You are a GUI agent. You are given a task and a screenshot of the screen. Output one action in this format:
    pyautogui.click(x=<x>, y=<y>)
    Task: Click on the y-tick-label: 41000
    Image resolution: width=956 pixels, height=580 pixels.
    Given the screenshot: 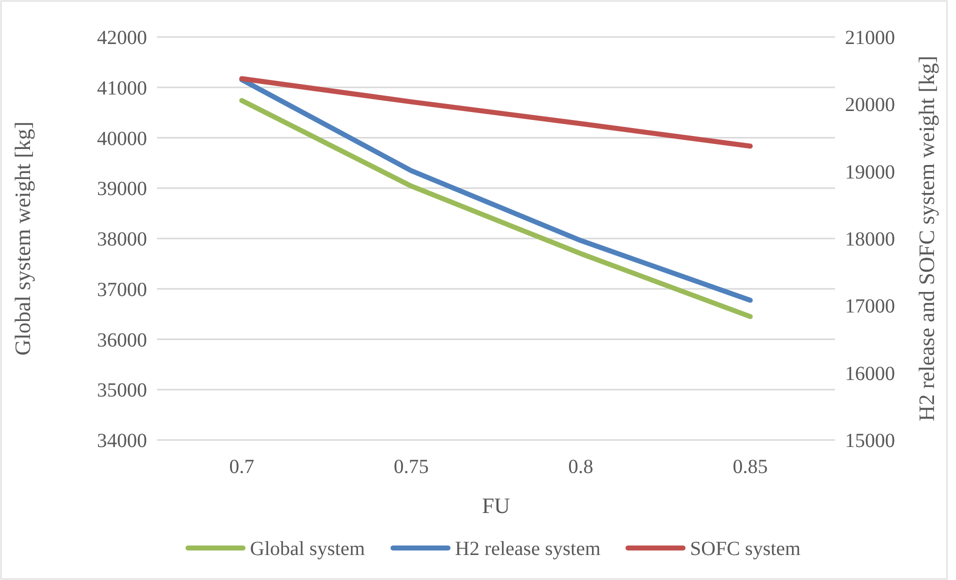 What is the action you would take?
    pyautogui.click(x=122, y=88)
    